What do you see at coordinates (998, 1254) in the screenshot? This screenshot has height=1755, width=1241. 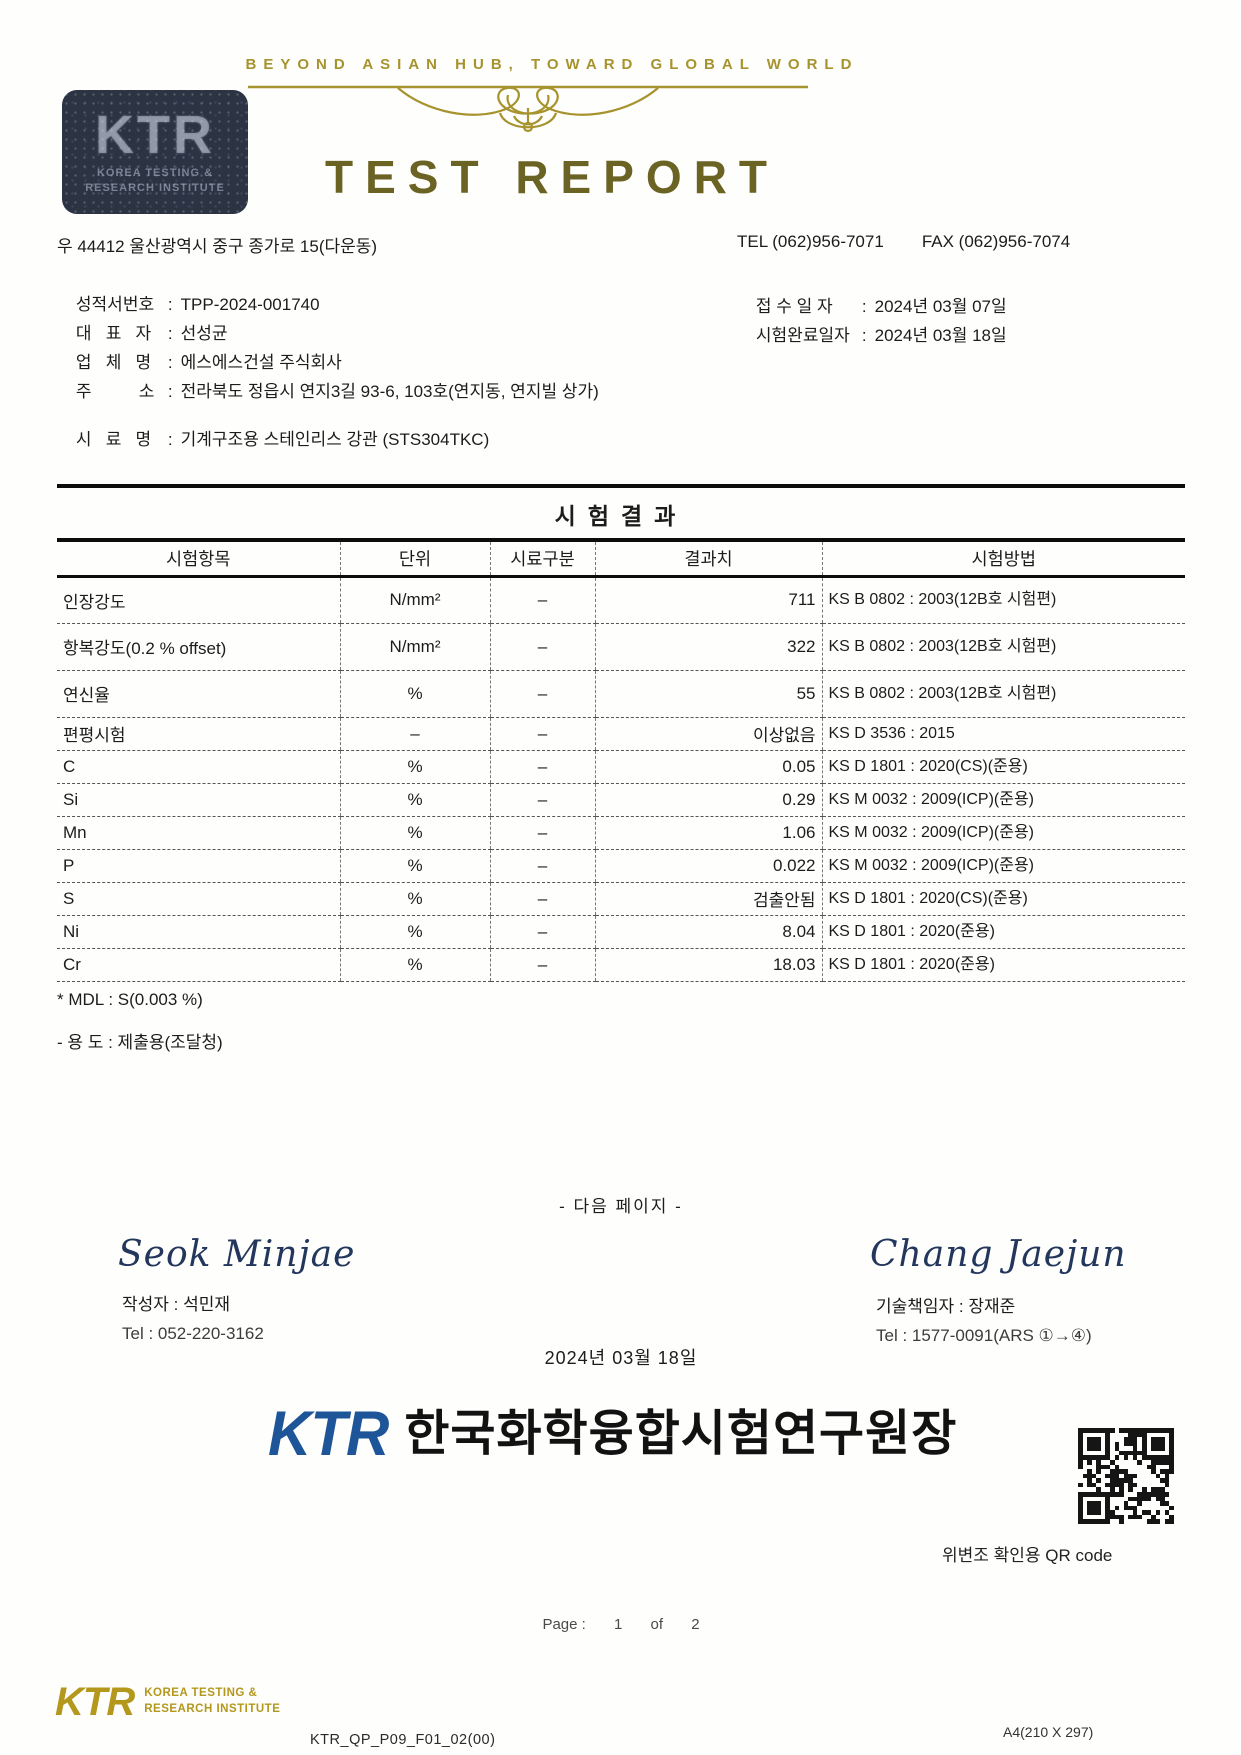 I see `tech-manager-signature: Chang Jaejun` at bounding box center [998, 1254].